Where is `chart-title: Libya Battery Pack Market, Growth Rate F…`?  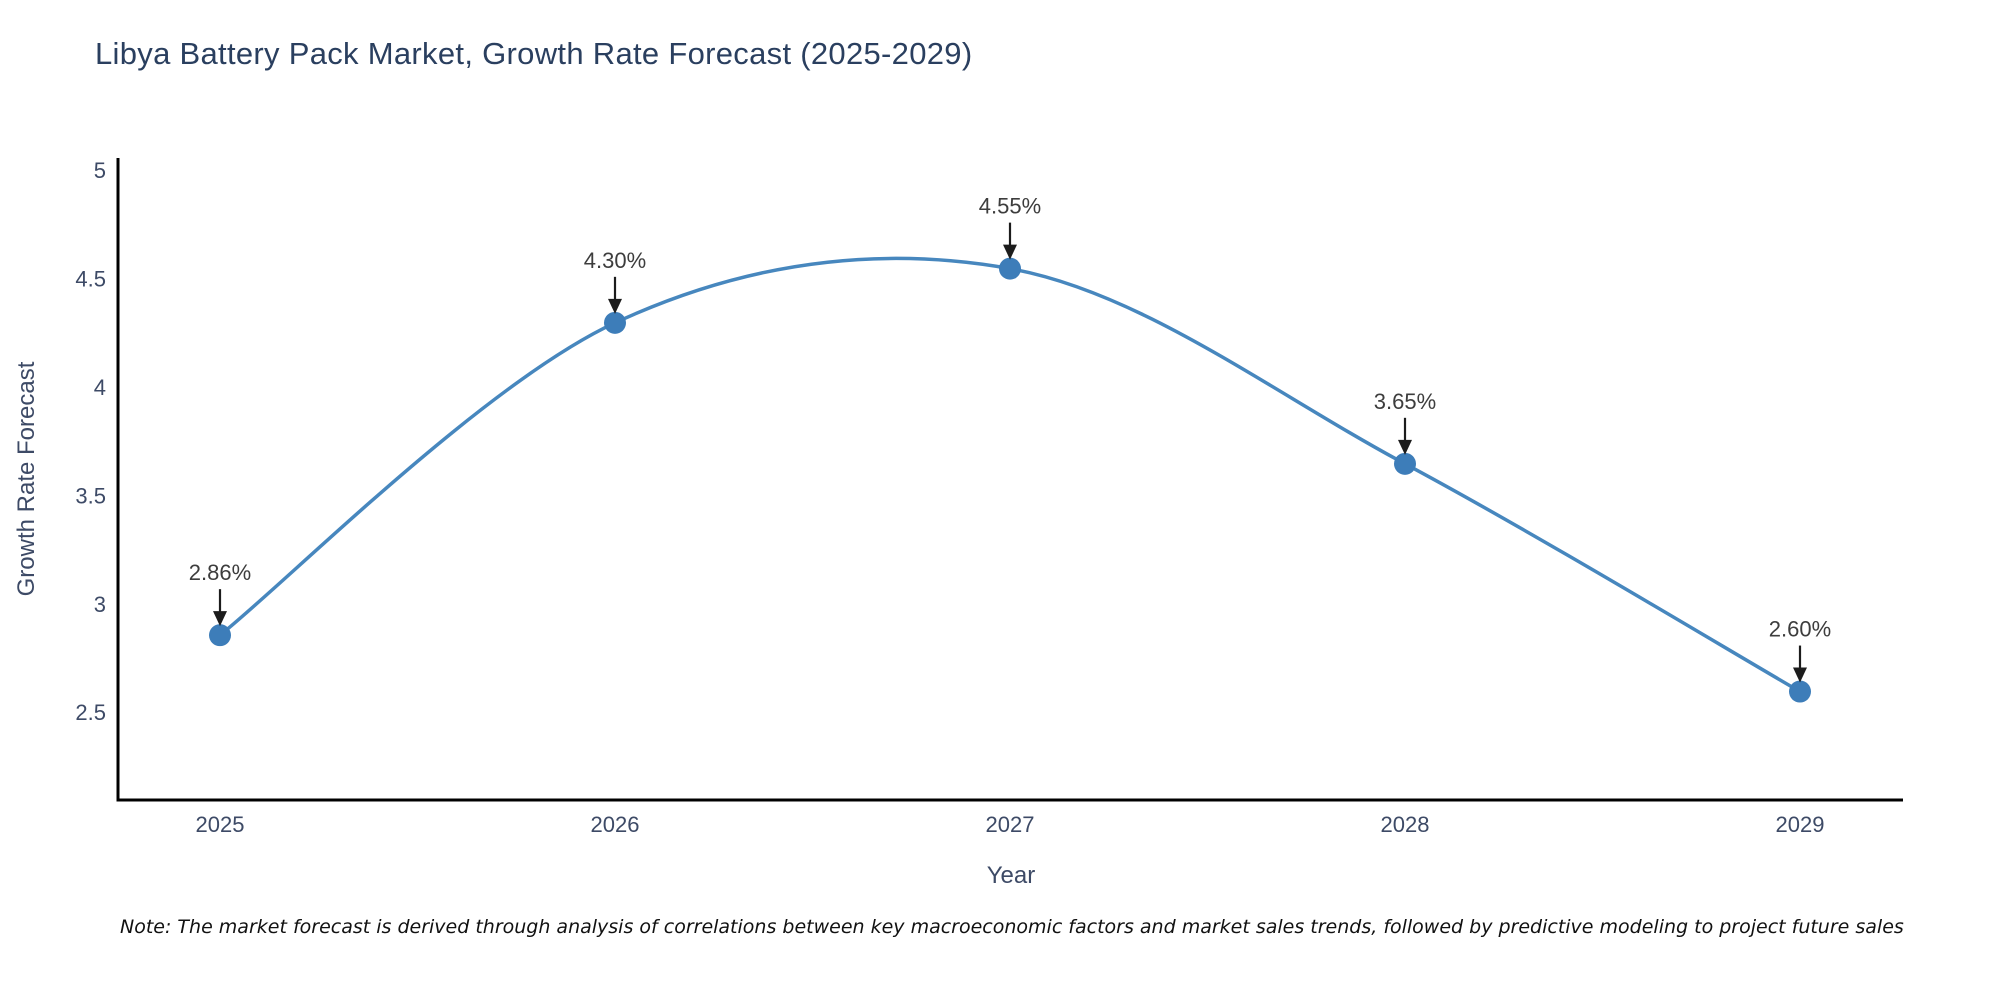
chart-title: Libya Battery Pack Market, Growth Rate F… is located at coordinates (534, 53).